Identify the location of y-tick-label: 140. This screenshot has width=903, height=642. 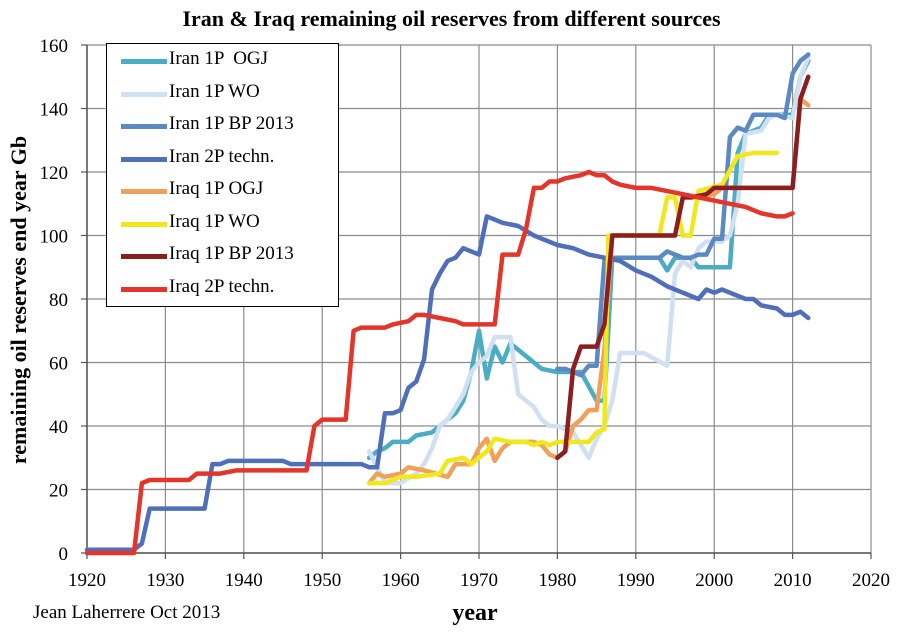
(54, 110).